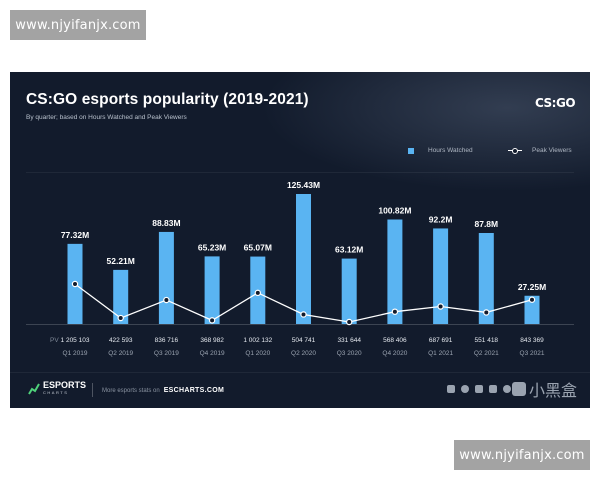  What do you see at coordinates (411, 150) in the screenshot?
I see `legend-bar-swatch` at bounding box center [411, 150].